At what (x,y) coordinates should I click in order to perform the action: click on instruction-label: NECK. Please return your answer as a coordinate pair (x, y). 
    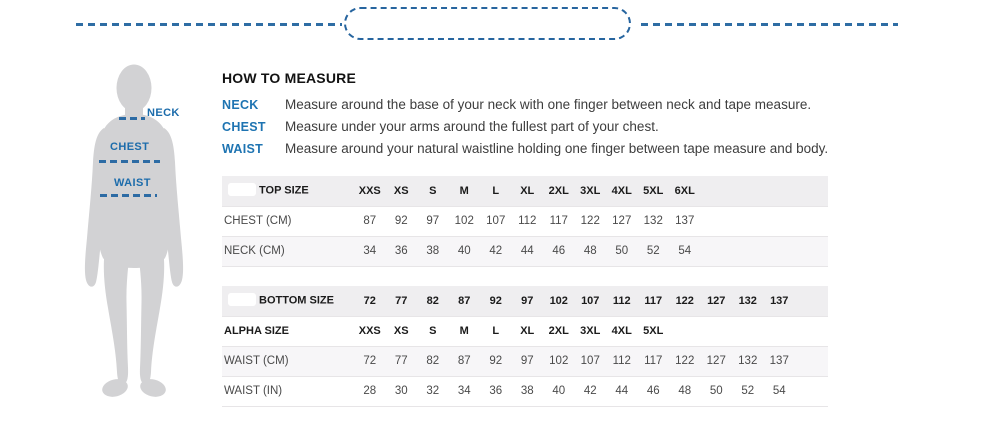
    Looking at the image, I should click on (240, 105).